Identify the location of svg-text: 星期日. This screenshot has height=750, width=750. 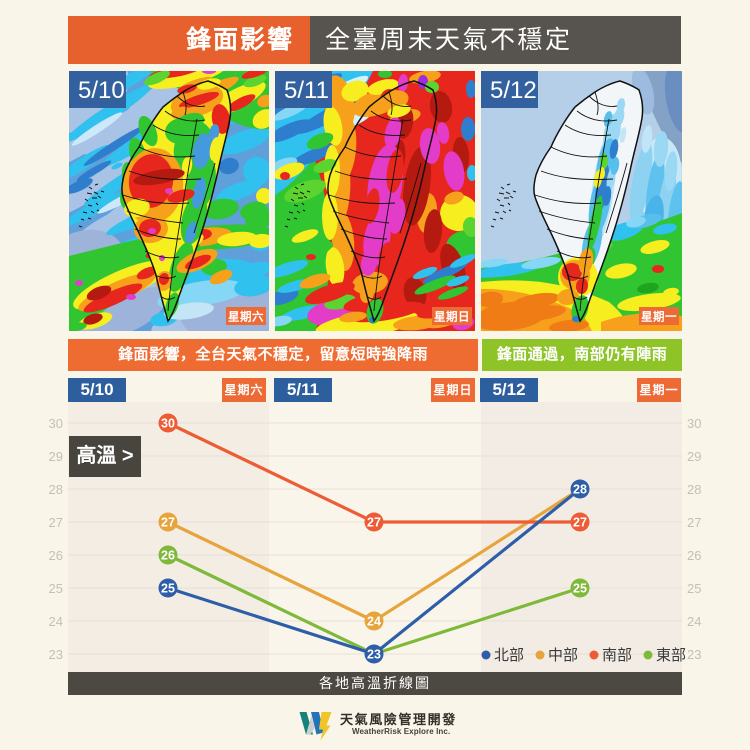
(452, 317).